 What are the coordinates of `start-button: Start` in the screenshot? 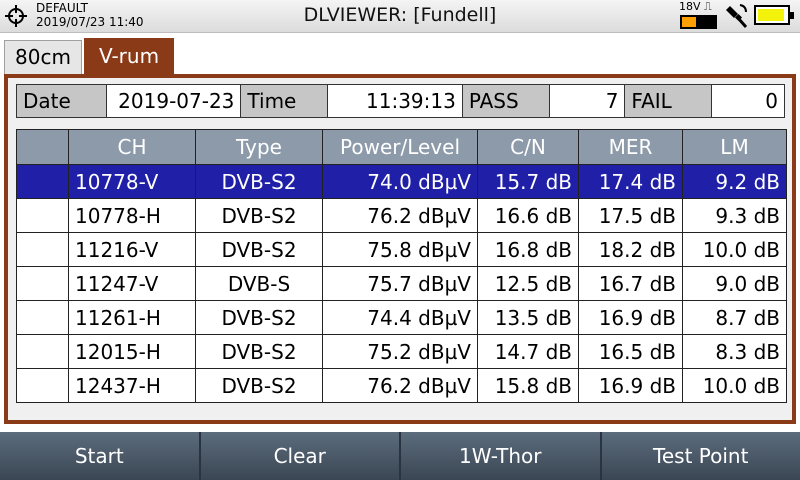 It's located at (100, 456).